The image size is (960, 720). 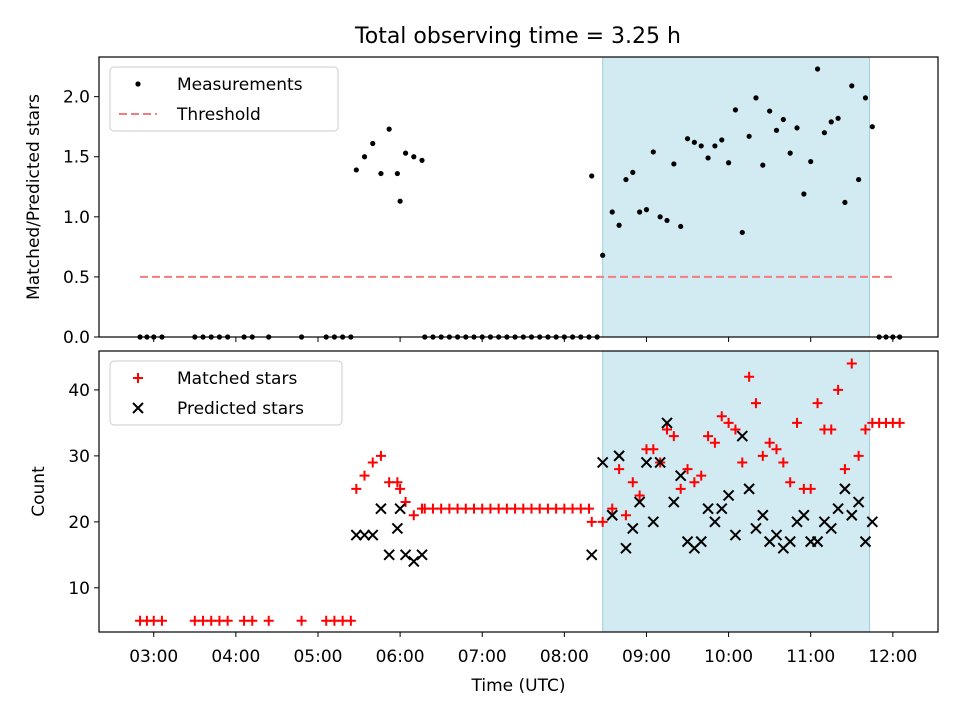 I want to click on y-axis-label: Matched/Predicted stars, so click(x=34, y=197).